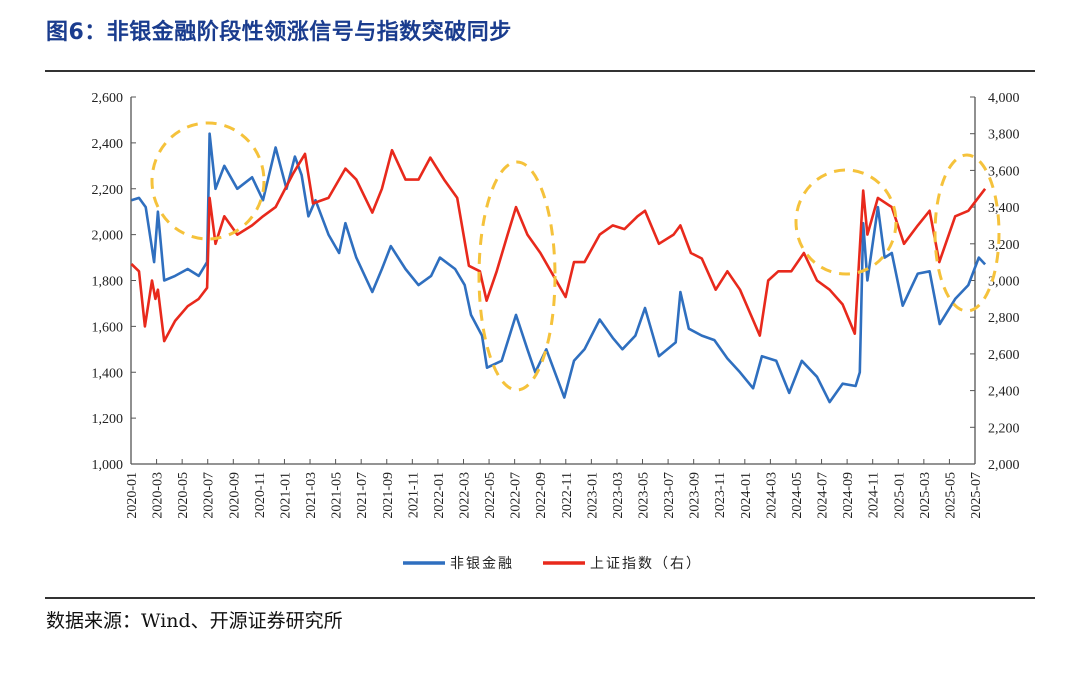  What do you see at coordinates (720, 495) in the screenshot?
I see `x-tick-label: 2023-11` at bounding box center [720, 495].